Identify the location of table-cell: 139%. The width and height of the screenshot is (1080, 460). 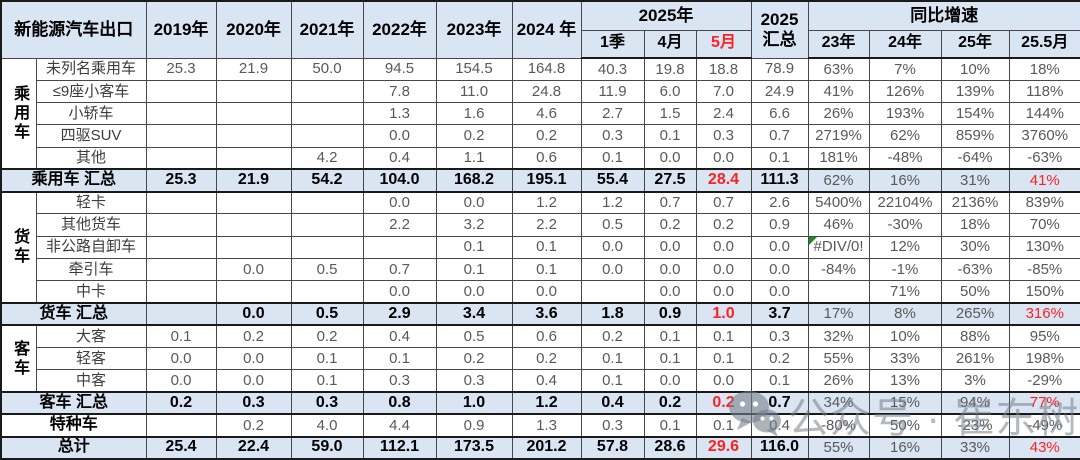
(975, 91).